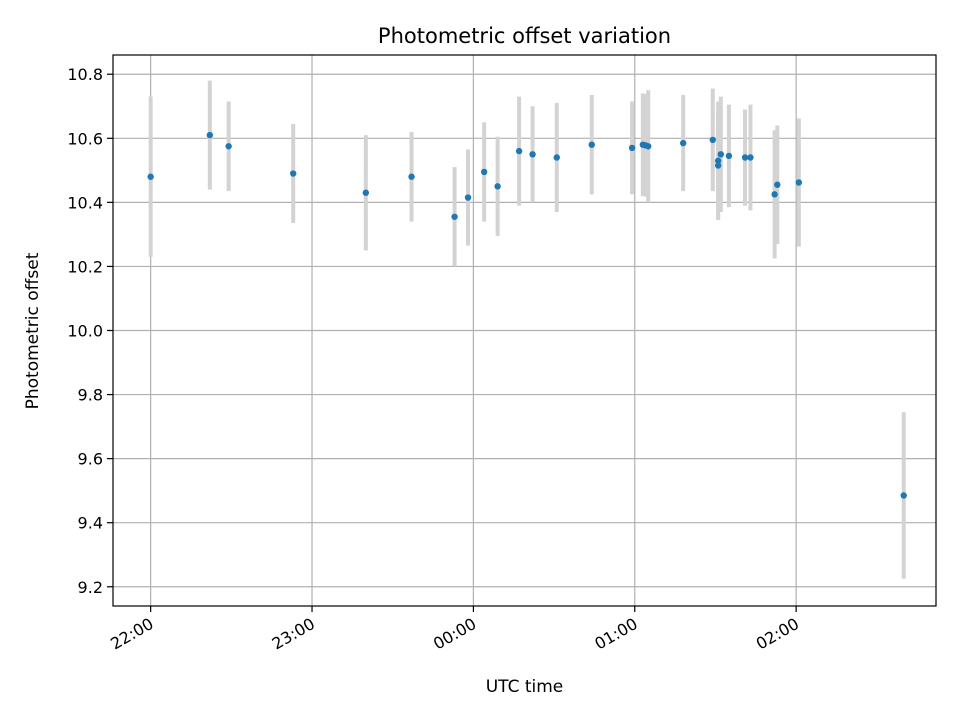 This screenshot has height=720, width=960. I want to click on y-axis-ticks: 9.2 9.4 9.6 9.8 10.0 10.2 10.4 10.6 10.8, so click(90, 331).